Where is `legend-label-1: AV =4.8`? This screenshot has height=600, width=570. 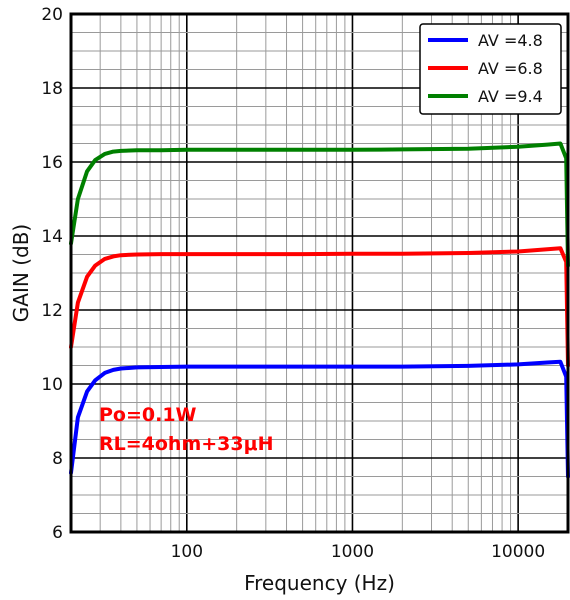 legend-label-1: AV =4.8 is located at coordinates (510, 40).